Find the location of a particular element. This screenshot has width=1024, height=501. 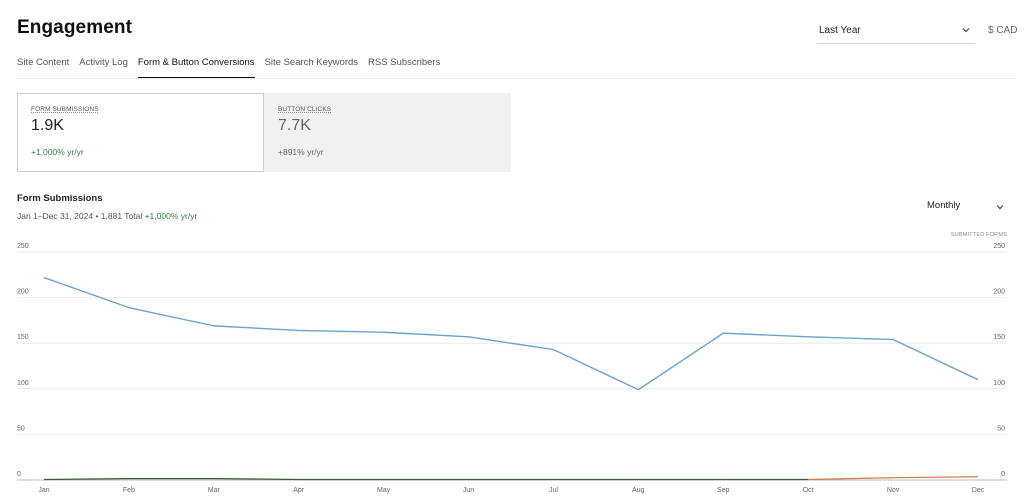

x-tick-label: Oct is located at coordinates (808, 490).